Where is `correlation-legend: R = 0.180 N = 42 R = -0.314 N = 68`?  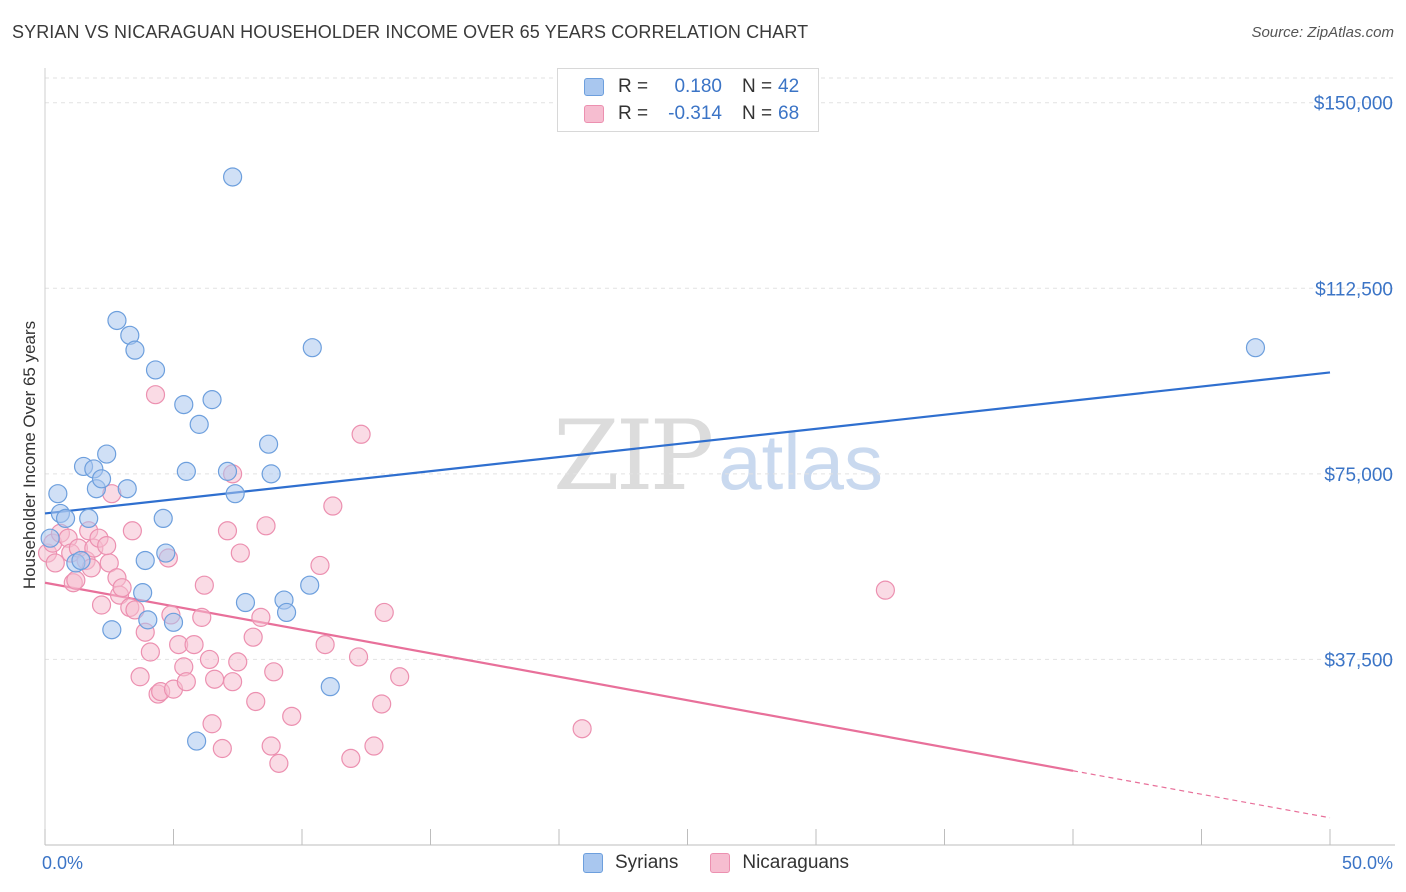
correlation-legend: R = 0.180 N = 42 R = -0.314 N = 68 is located at coordinates (688, 100).